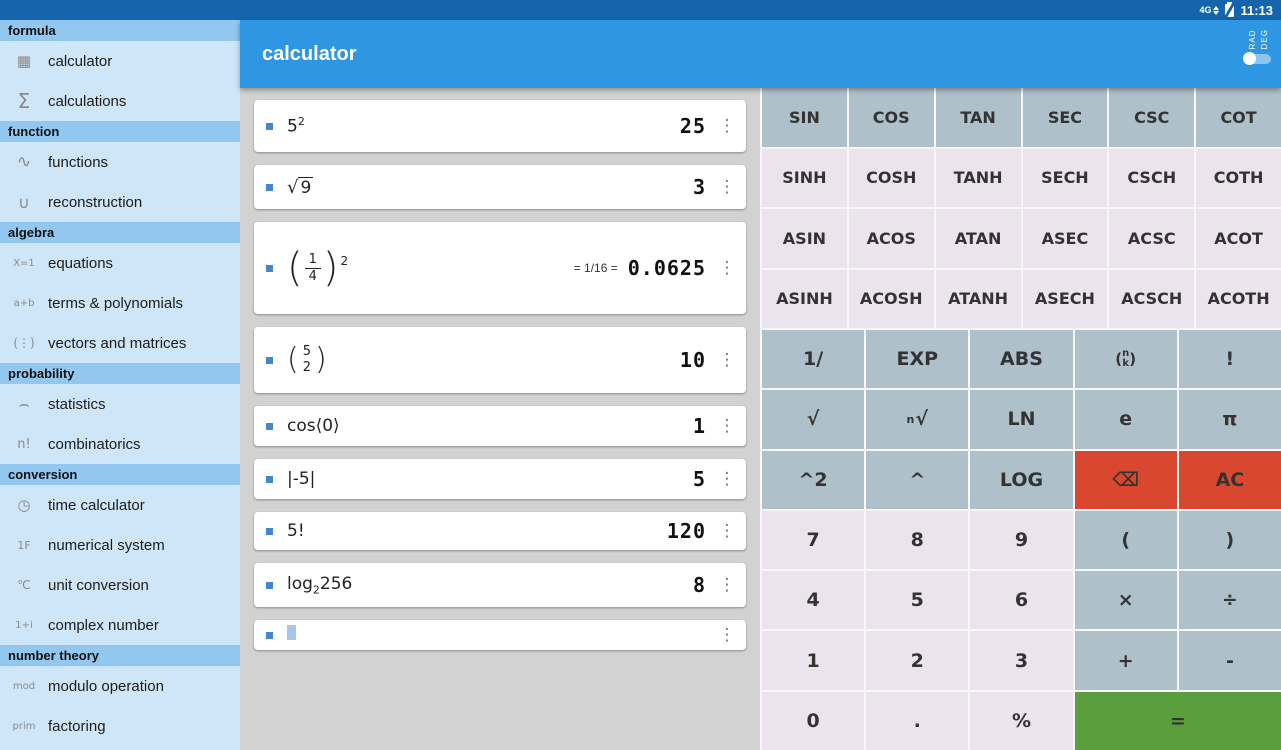 This screenshot has height=750, width=1281. I want to click on key-power: ^, so click(917, 479).